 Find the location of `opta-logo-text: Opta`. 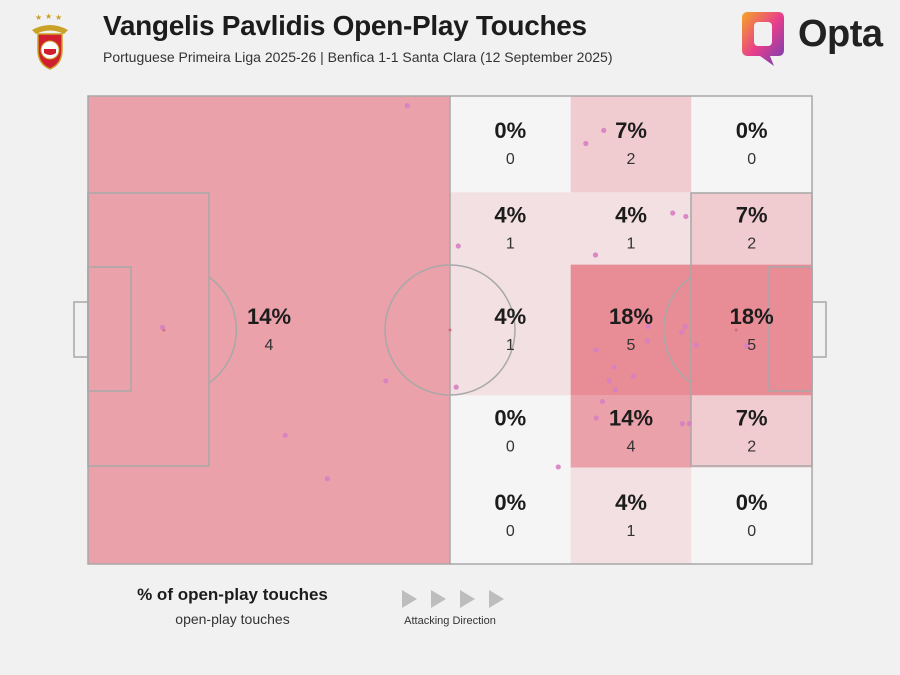

opta-logo-text: Opta is located at coordinates (840, 34).